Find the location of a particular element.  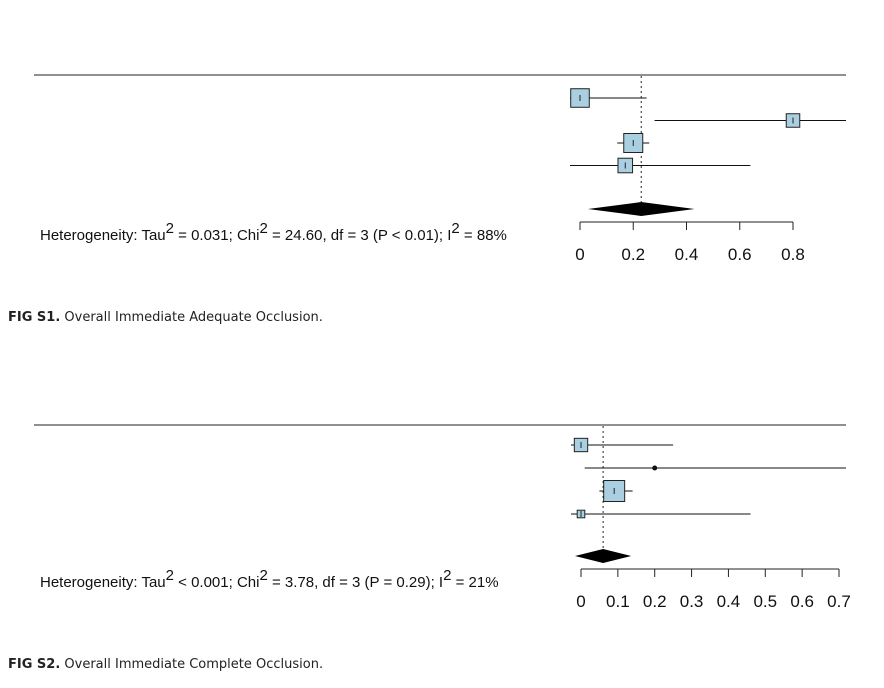

het-chi-value: = 24.60, df = 3 (P < 0.01); I is located at coordinates (360, 235).